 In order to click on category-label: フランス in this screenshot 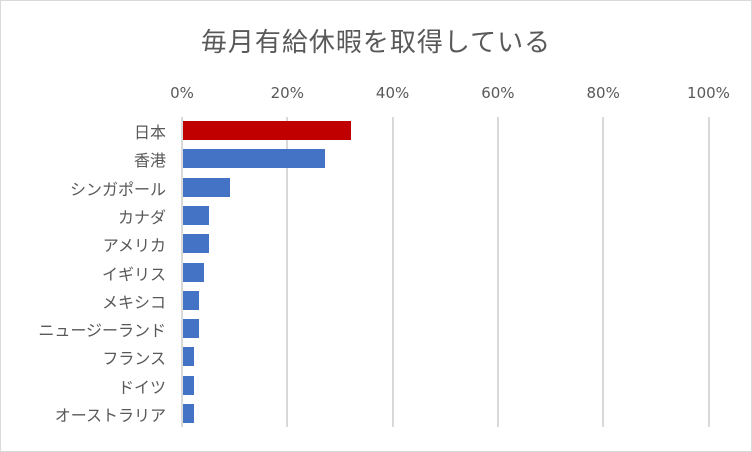, I will do `click(134, 359)`.